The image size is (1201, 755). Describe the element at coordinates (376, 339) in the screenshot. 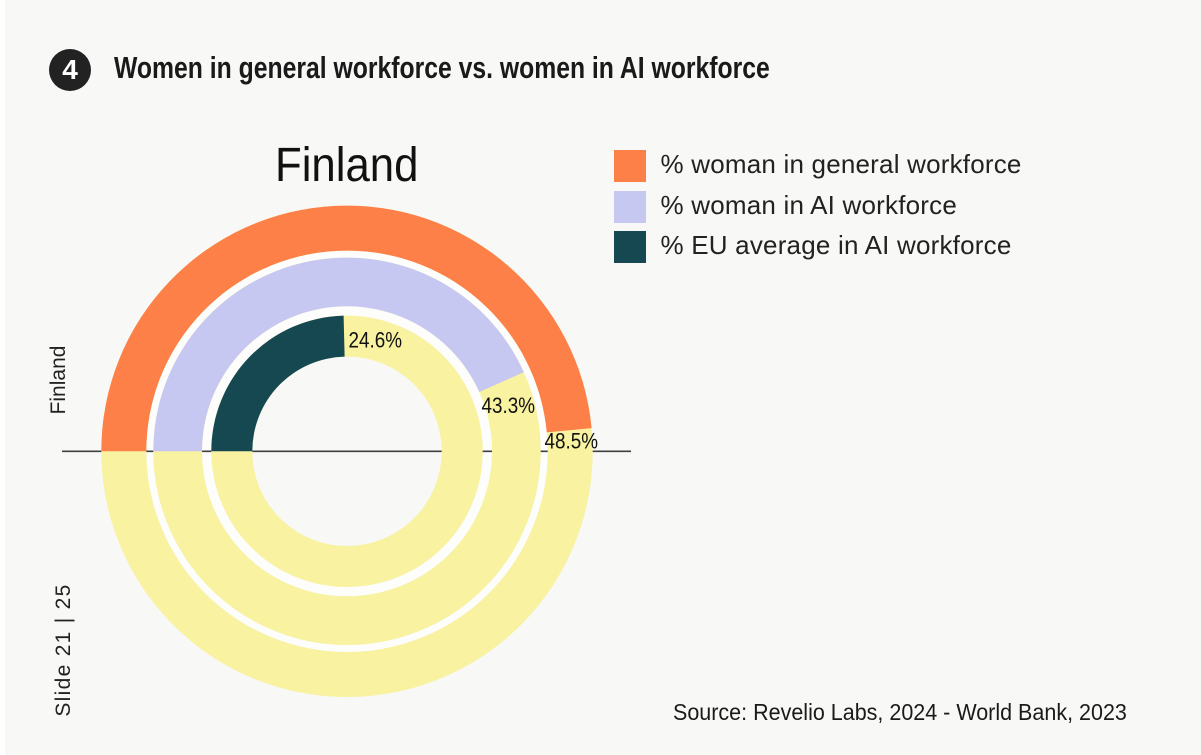

I see `svg-text: 24.6%` at that location.